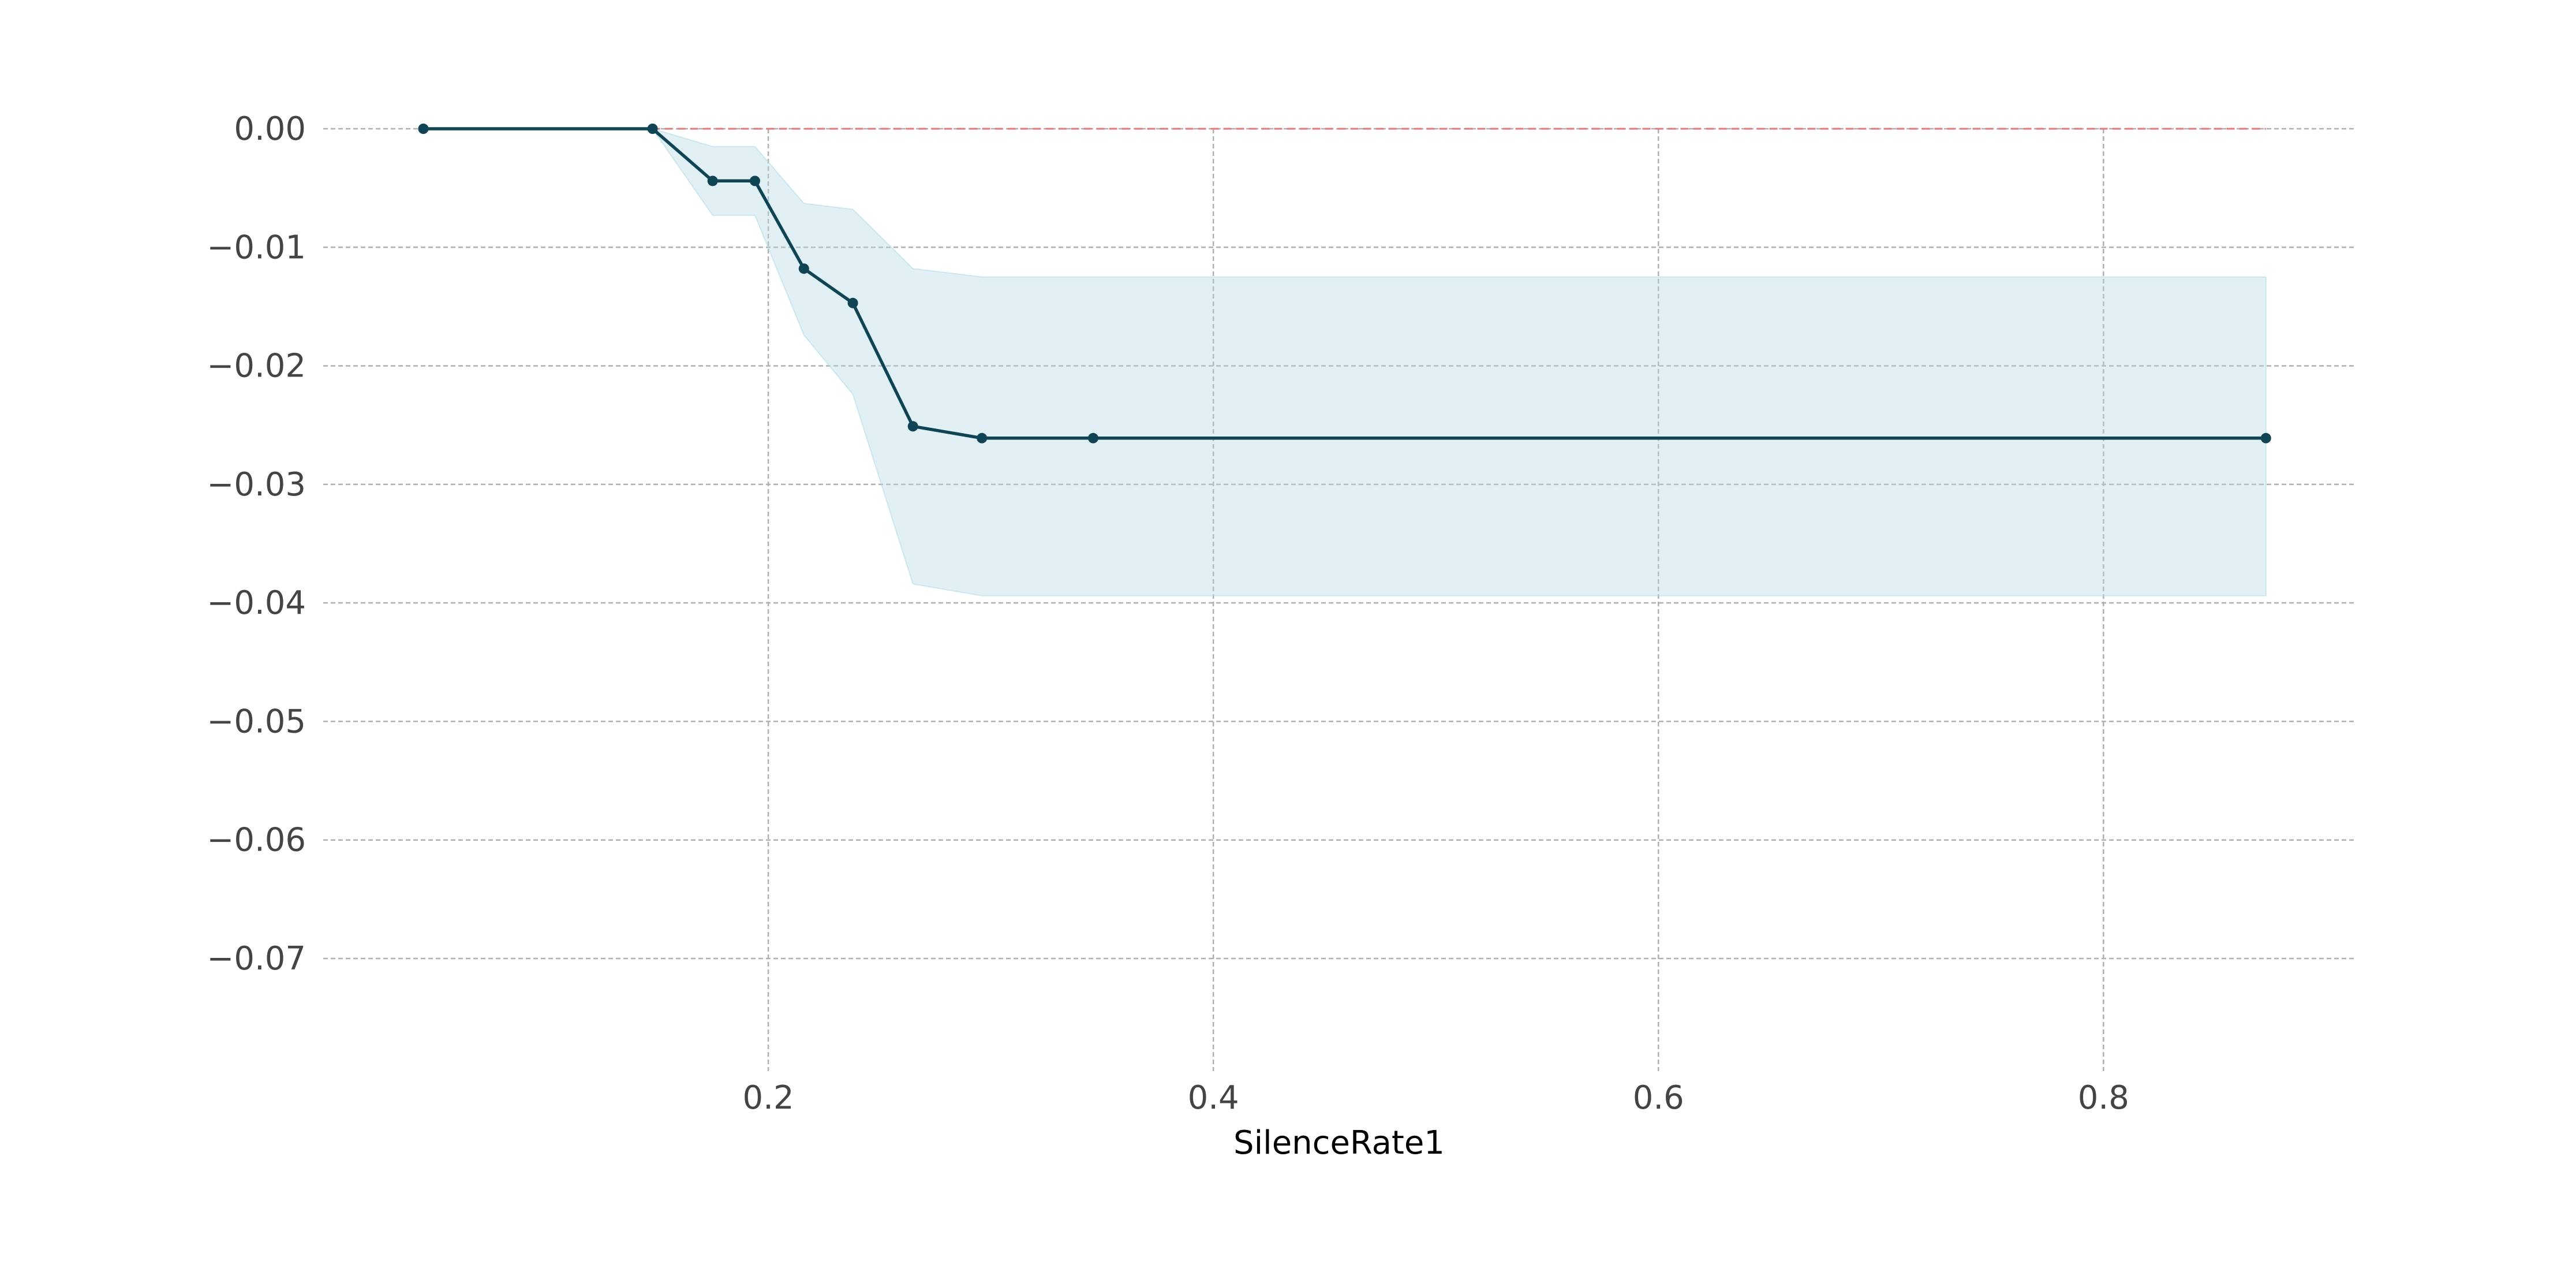  What do you see at coordinates (1436, 1098) in the screenshot?
I see `x-axis-ticks: 0.2 0.4 0.6 0.8` at bounding box center [1436, 1098].